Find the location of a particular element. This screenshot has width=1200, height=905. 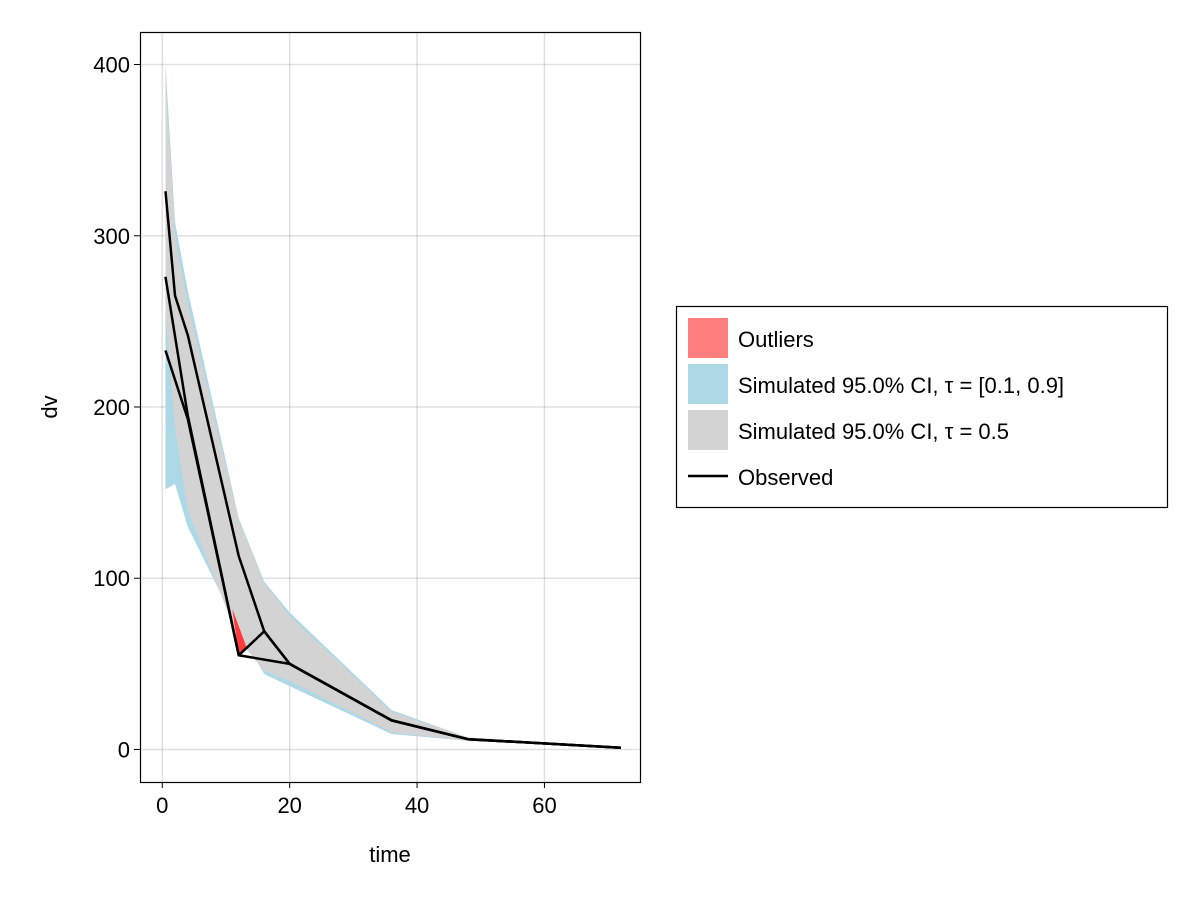

y-tick-label: 300 is located at coordinates (111, 236).